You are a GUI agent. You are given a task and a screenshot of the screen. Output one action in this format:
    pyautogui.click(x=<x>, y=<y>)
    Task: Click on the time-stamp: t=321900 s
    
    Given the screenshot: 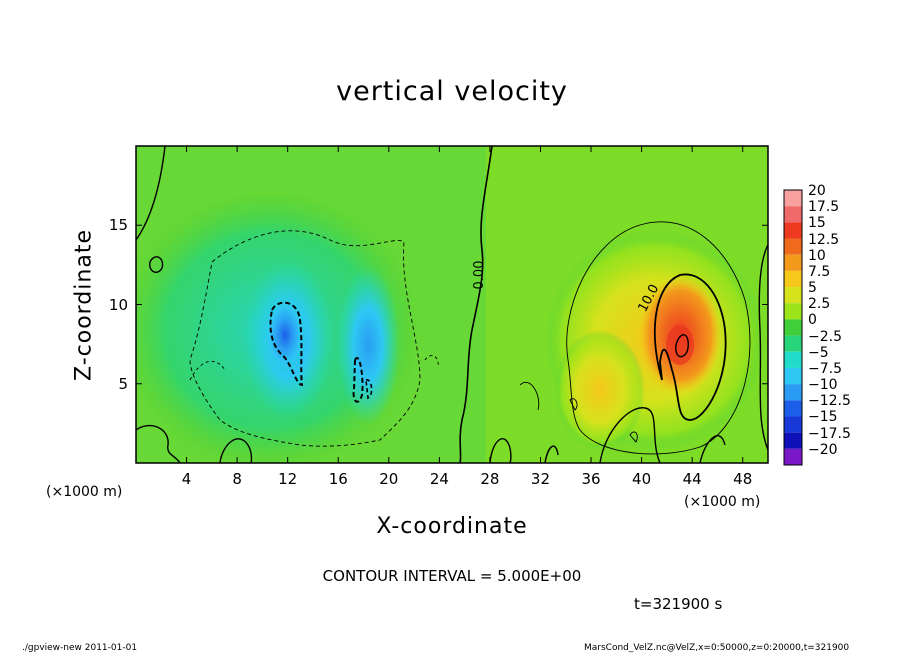 What is the action you would take?
    pyautogui.click(x=678, y=604)
    